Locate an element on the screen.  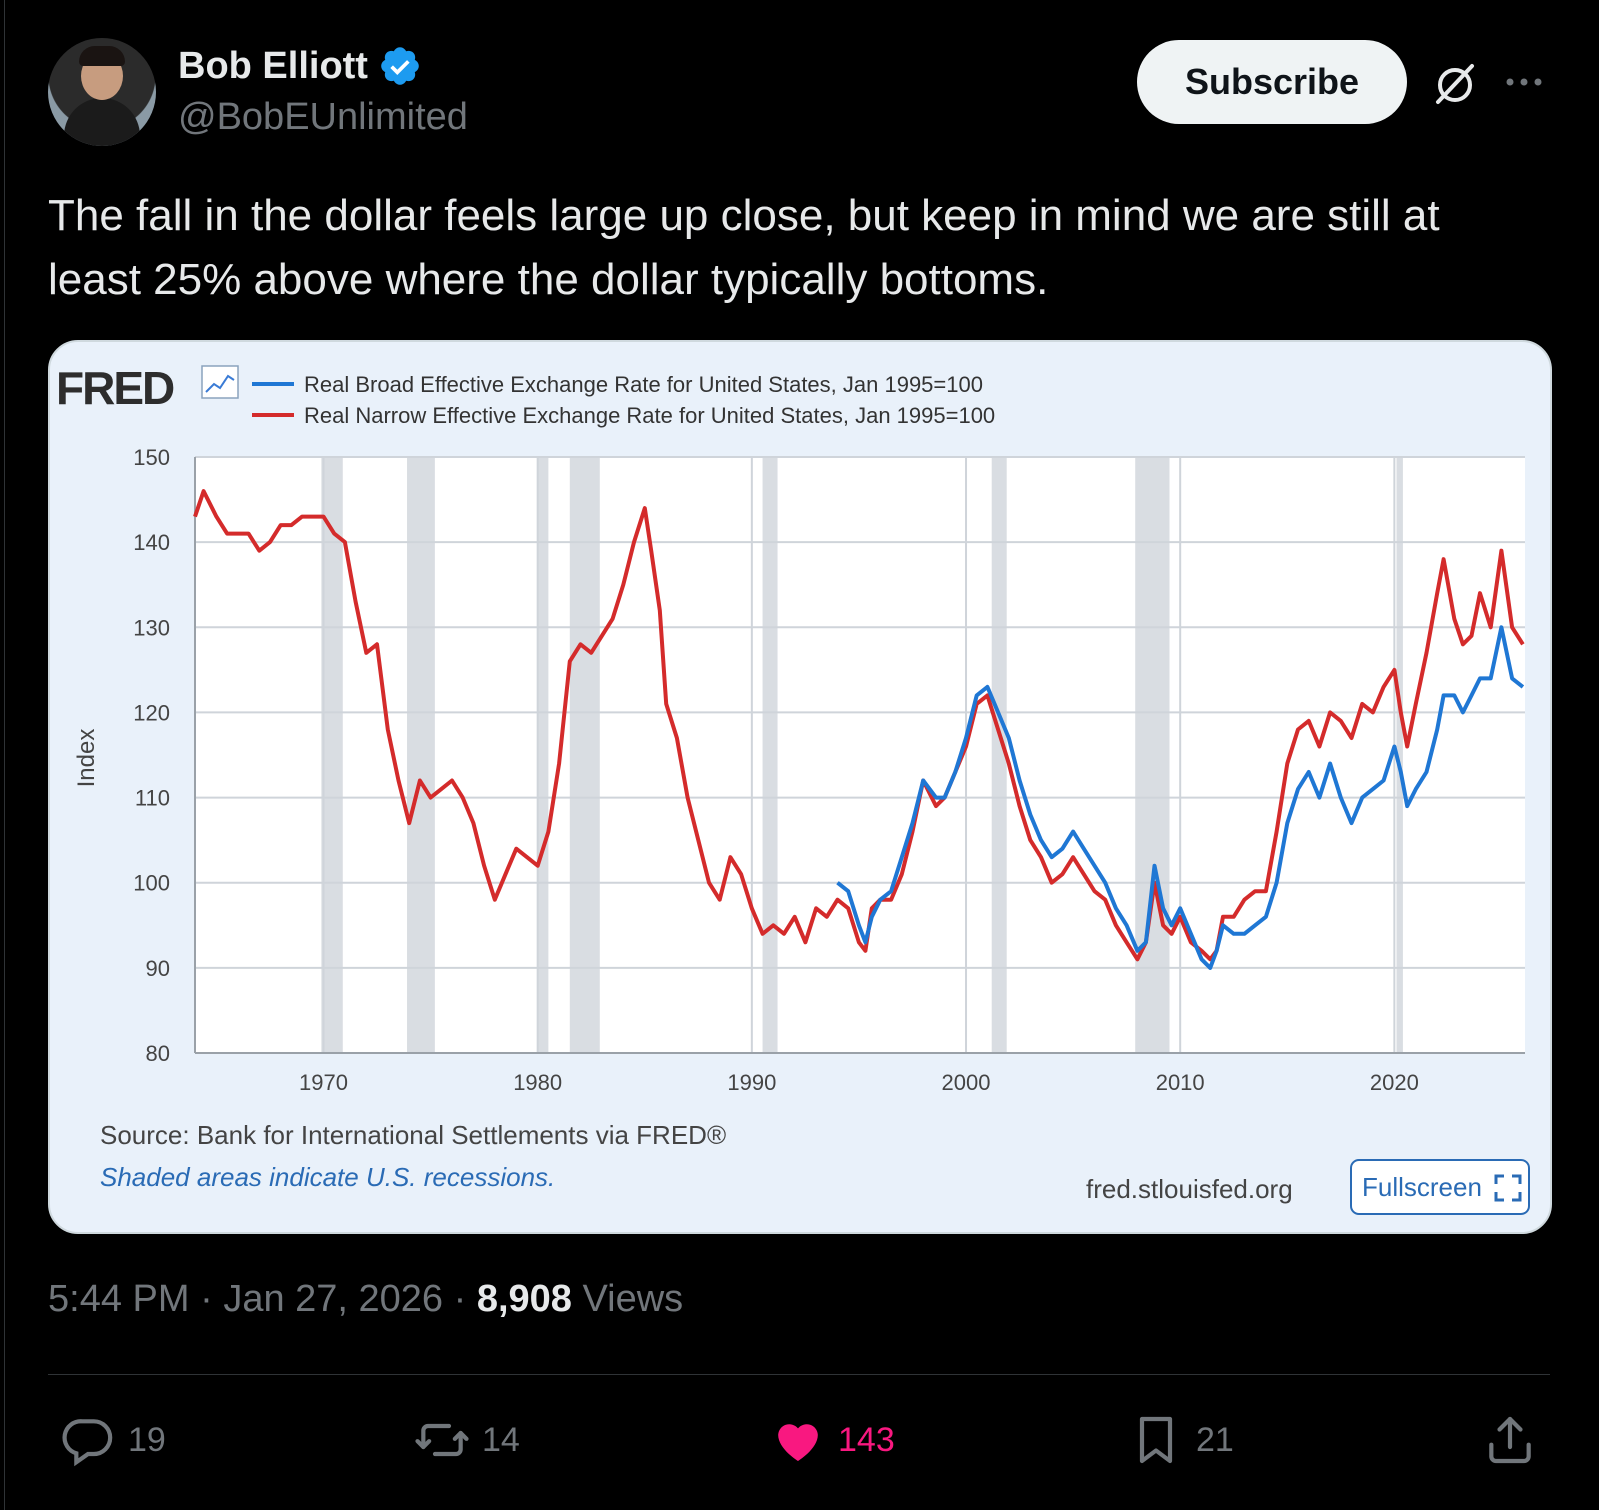
avatar is located at coordinates (102, 92).